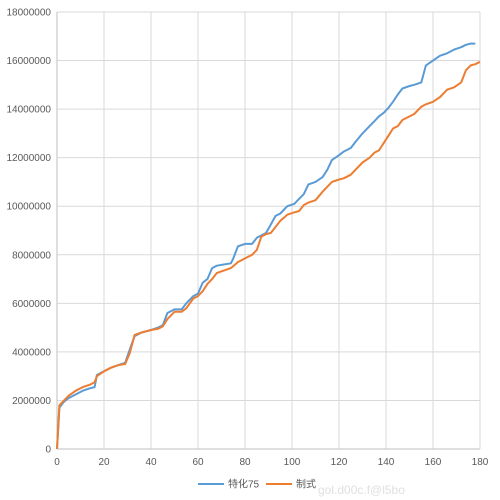 The height and width of the screenshot is (500, 500). Describe the element at coordinates (29, 158) in the screenshot. I see `y-tick-label: 12000000` at that location.